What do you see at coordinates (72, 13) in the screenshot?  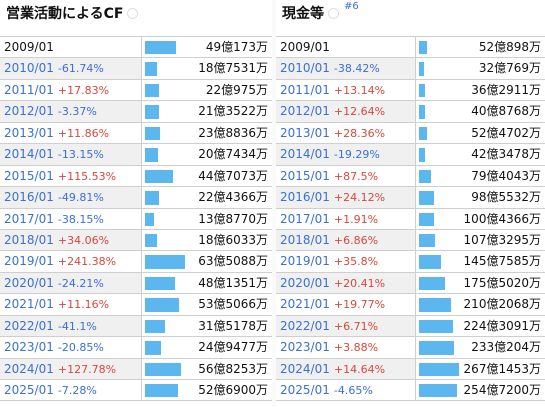 I see `operating-cf-title: 営業活動によるCF` at bounding box center [72, 13].